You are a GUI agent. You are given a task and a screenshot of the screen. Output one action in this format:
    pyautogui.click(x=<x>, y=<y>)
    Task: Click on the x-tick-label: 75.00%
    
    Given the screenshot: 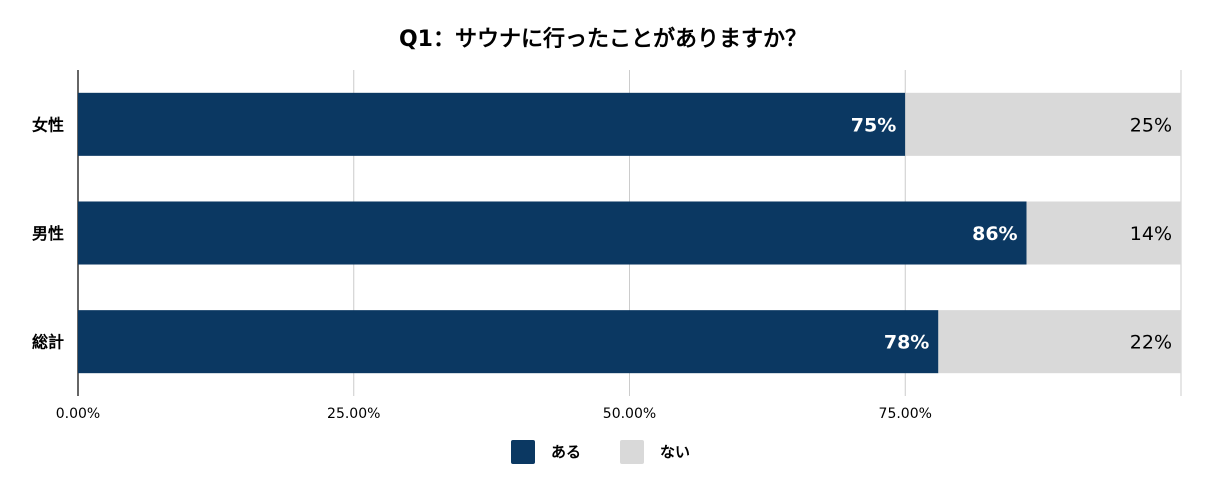 What is the action you would take?
    pyautogui.click(x=905, y=414)
    